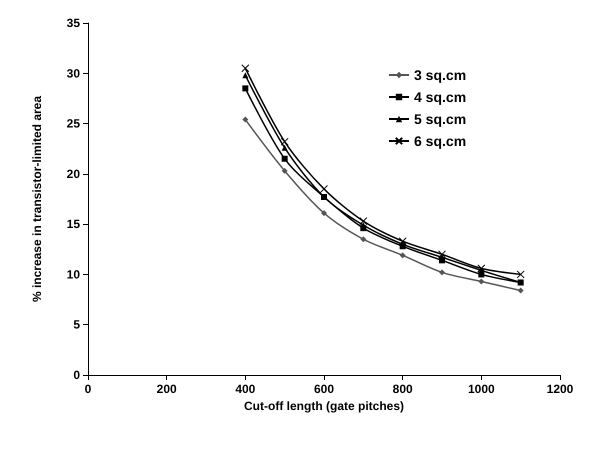 The image size is (616, 451). Describe the element at coordinates (560, 389) in the screenshot. I see `x-tick-label: 1200` at that location.